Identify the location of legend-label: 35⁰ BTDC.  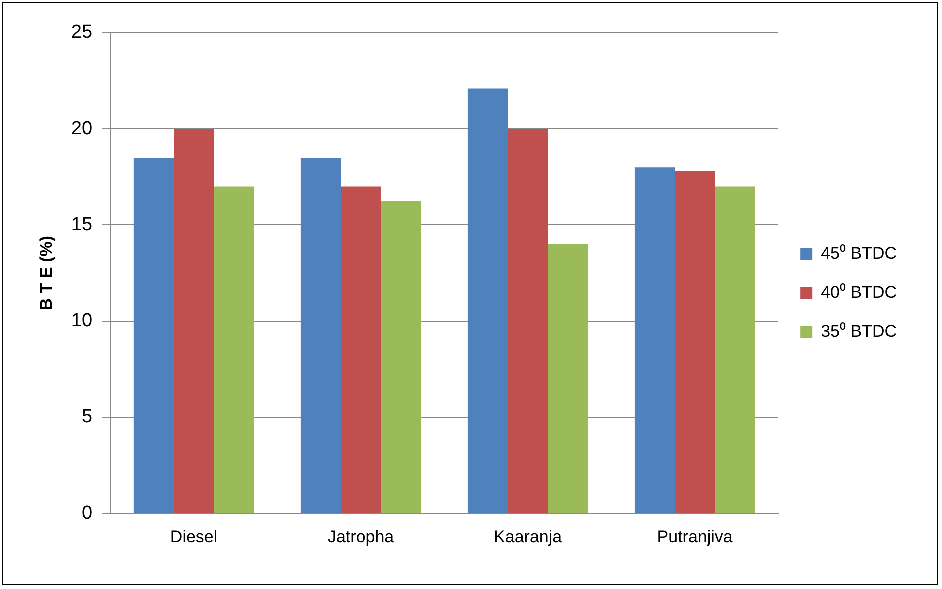
(859, 332).